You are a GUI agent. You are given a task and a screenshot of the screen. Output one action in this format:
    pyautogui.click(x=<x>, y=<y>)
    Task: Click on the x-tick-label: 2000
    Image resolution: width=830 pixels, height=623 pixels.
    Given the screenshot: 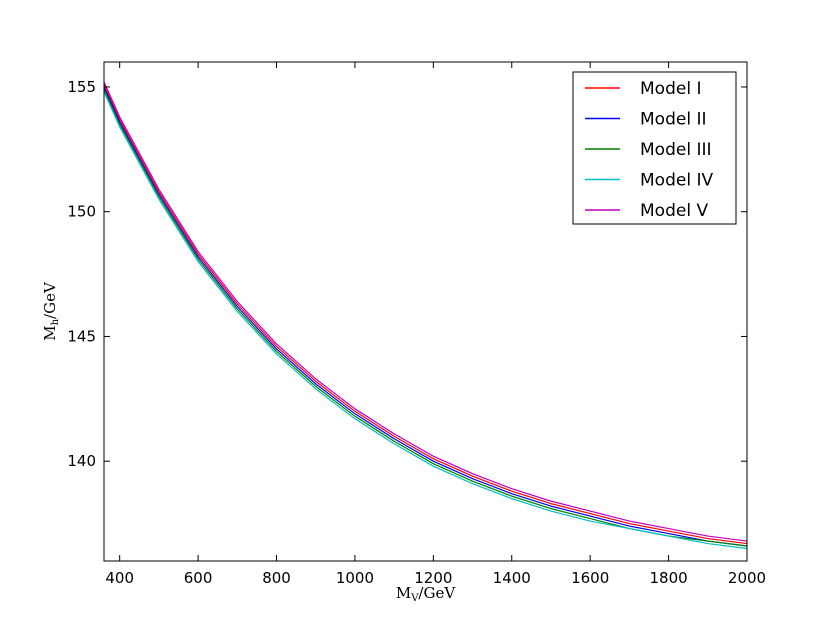 What is the action you would take?
    pyautogui.click(x=747, y=578)
    